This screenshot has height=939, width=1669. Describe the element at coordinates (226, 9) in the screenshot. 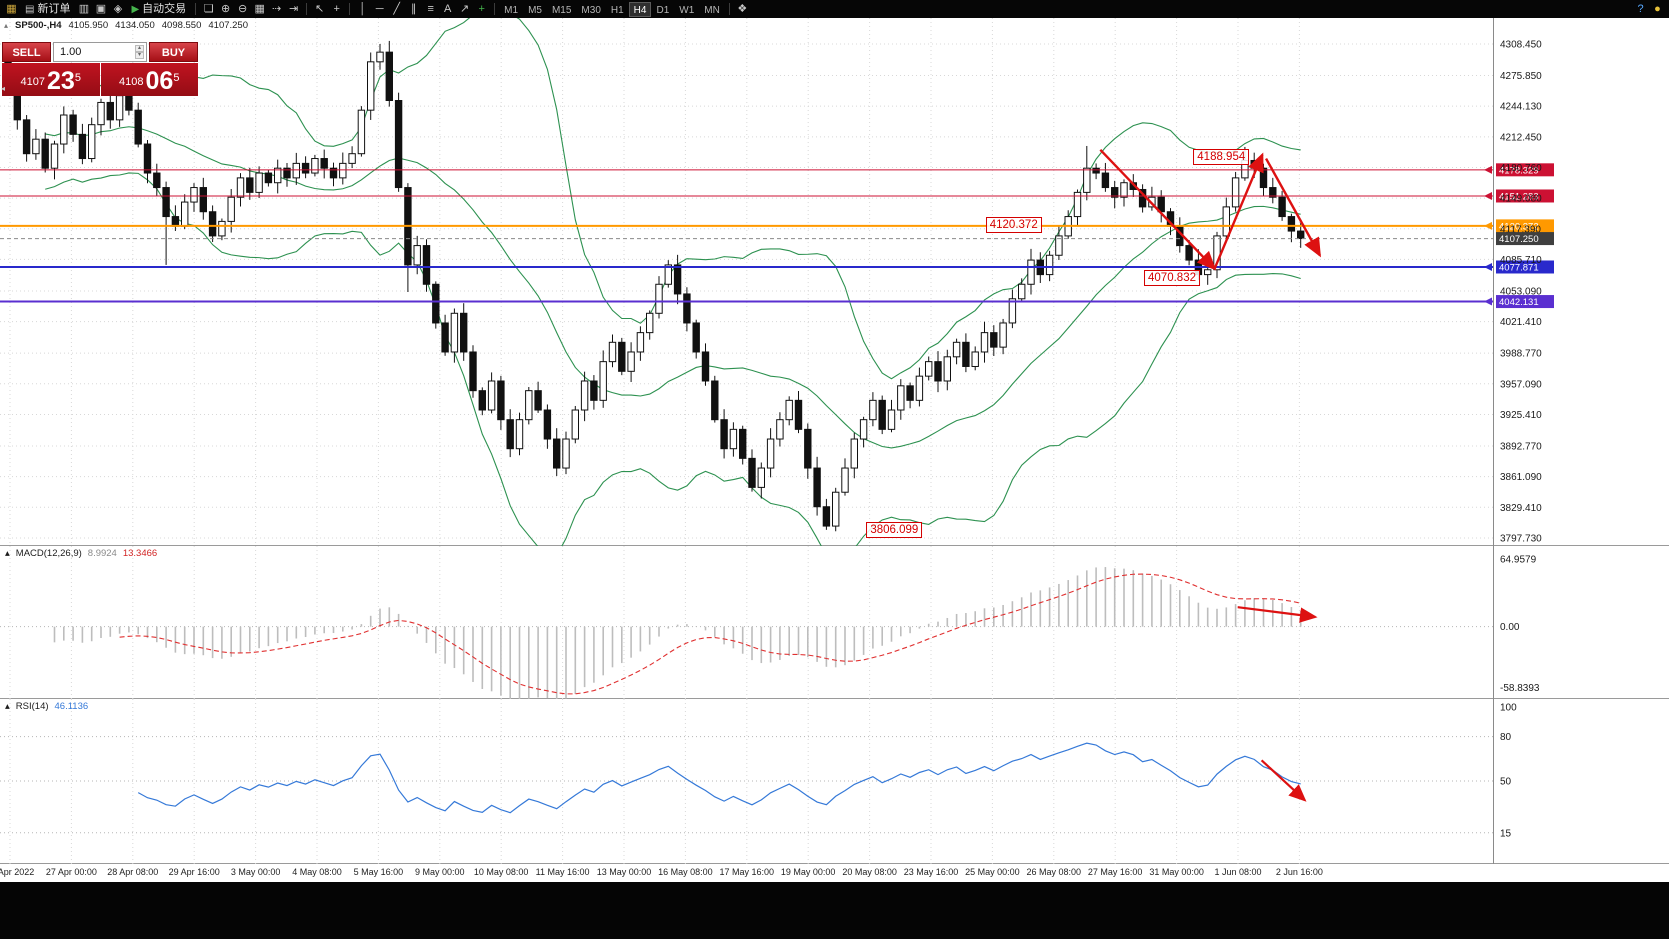

I see `zoom-in-icon: ⊕` at that location.